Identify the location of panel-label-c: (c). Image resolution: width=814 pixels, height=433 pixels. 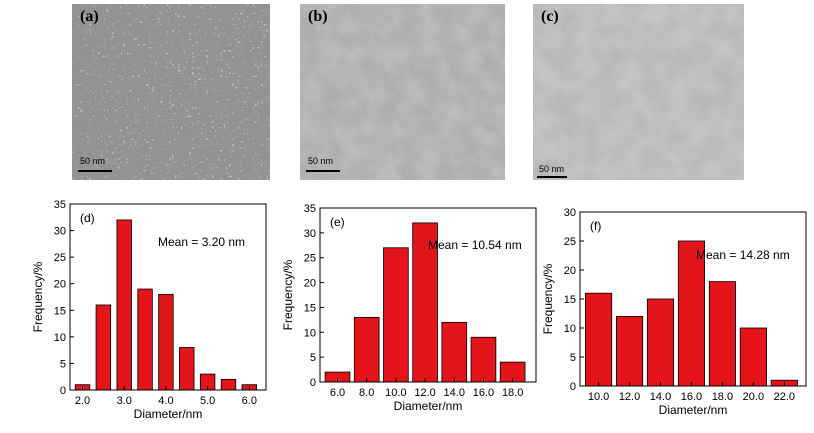
(550, 16).